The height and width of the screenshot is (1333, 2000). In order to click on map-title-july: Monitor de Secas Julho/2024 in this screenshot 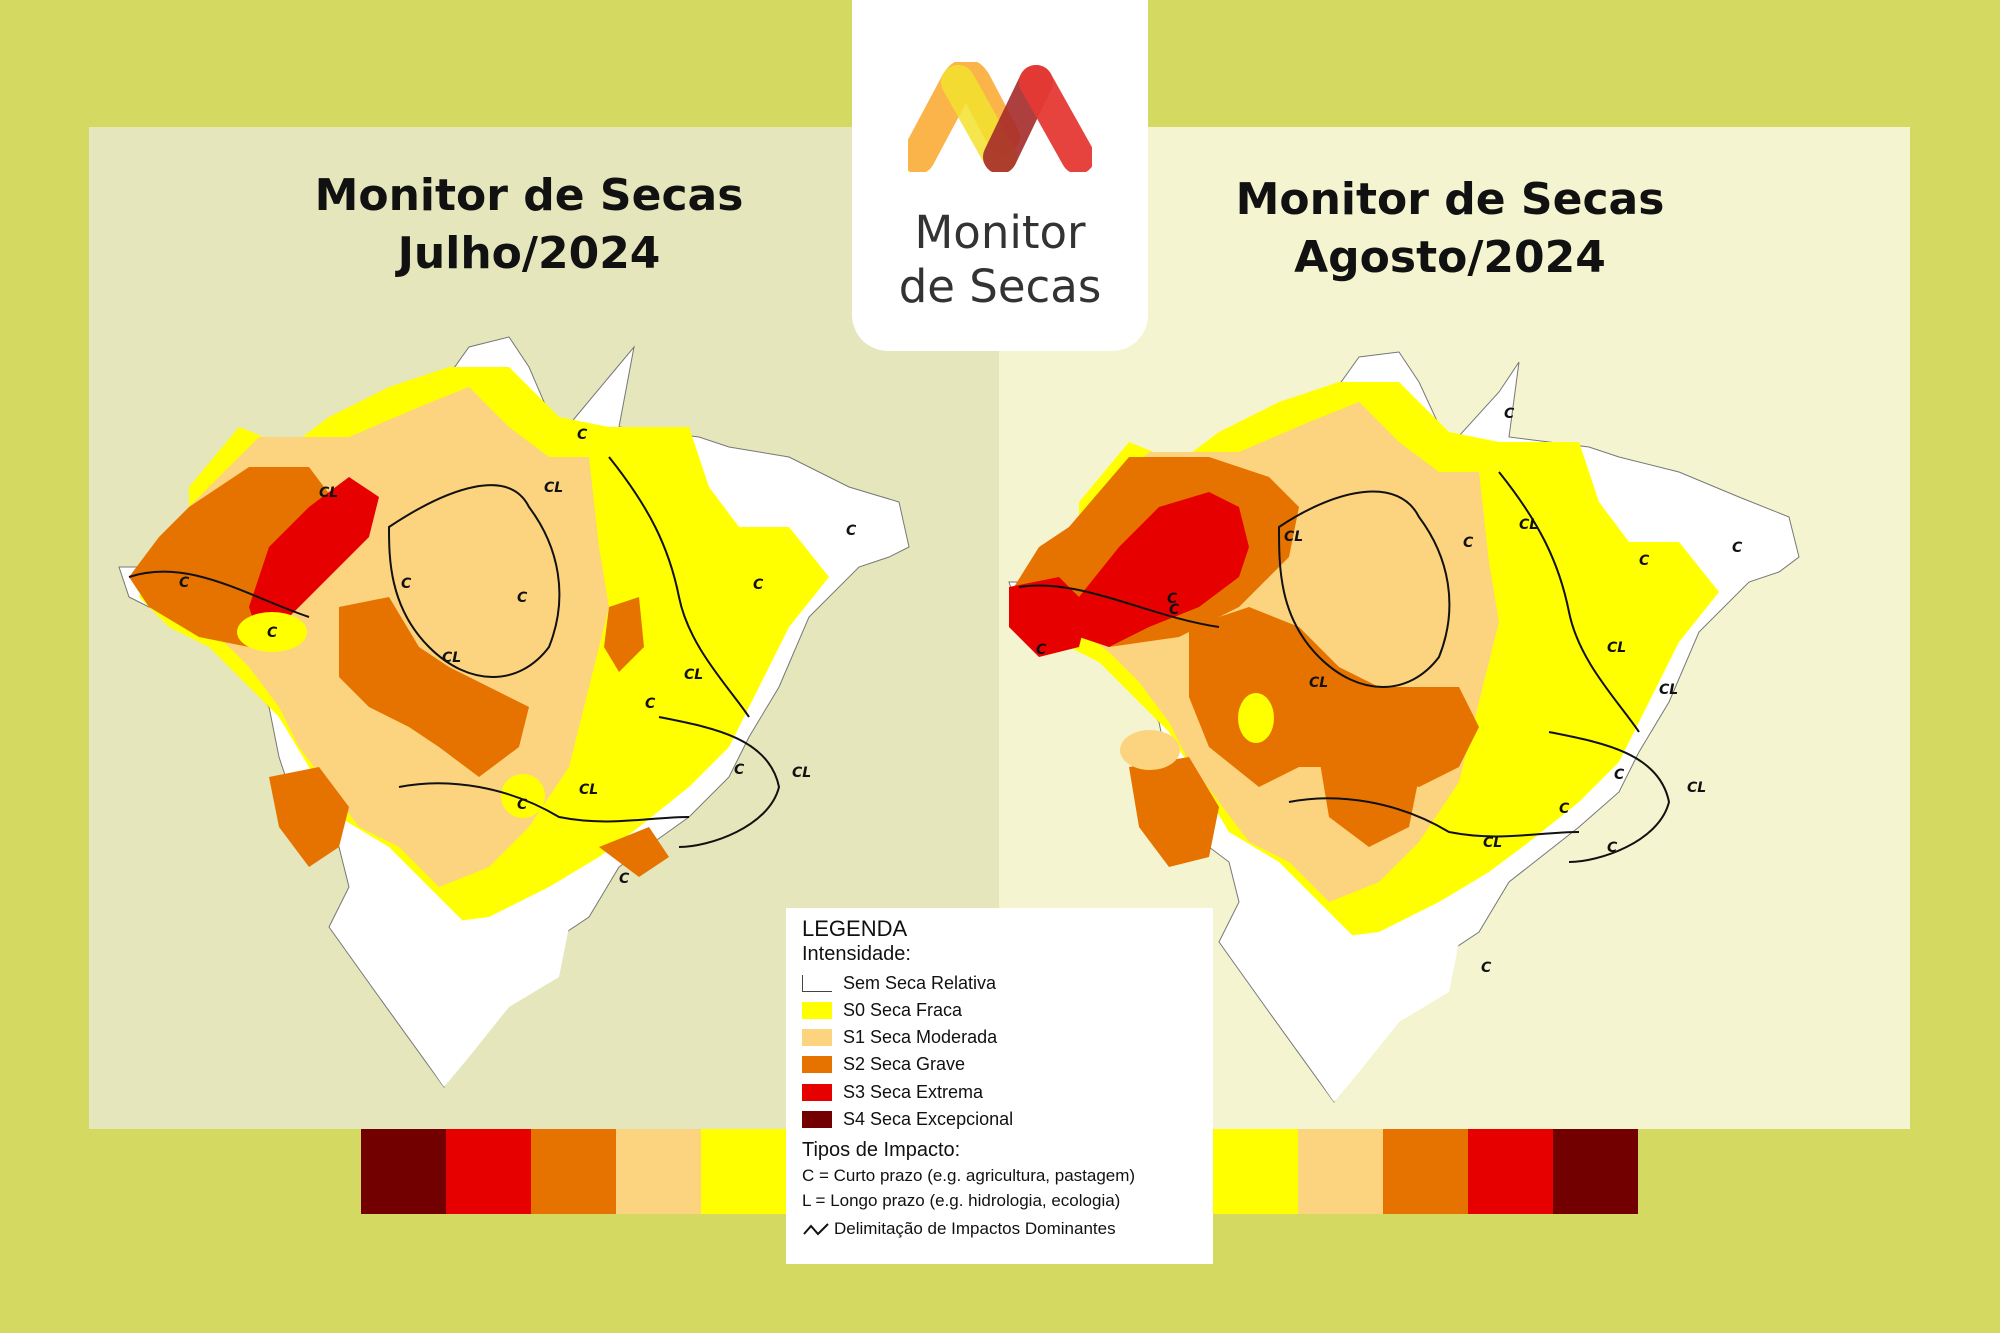, I will do `click(529, 225)`.